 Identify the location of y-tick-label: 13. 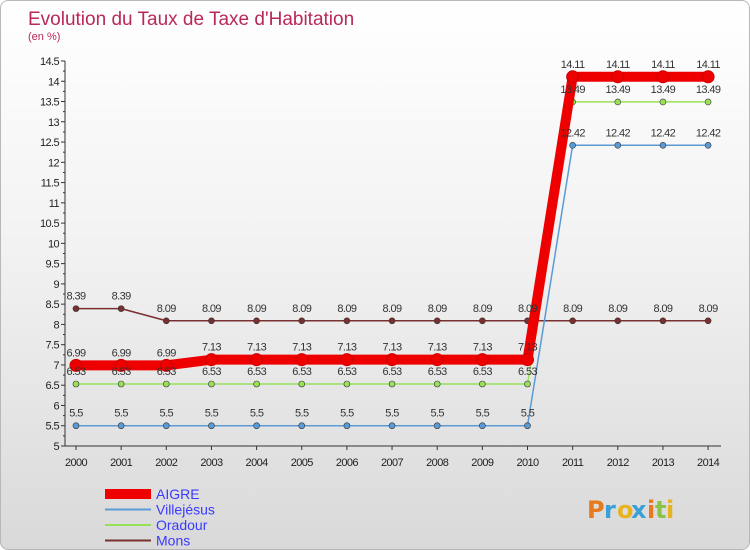
(54, 123).